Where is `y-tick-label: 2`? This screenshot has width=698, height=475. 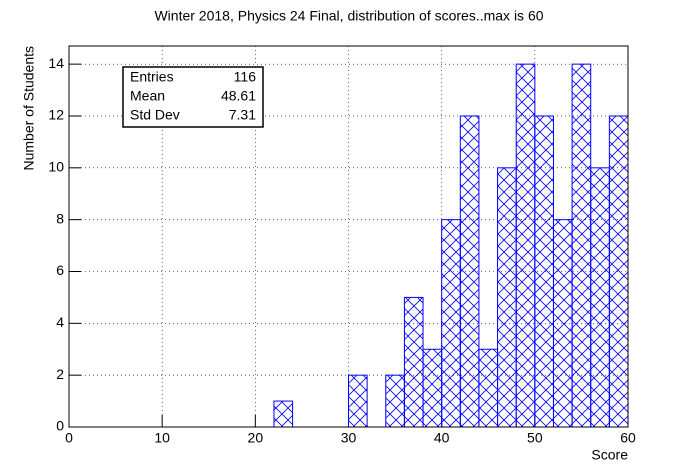
y-tick-label: 2 is located at coordinates (60, 374).